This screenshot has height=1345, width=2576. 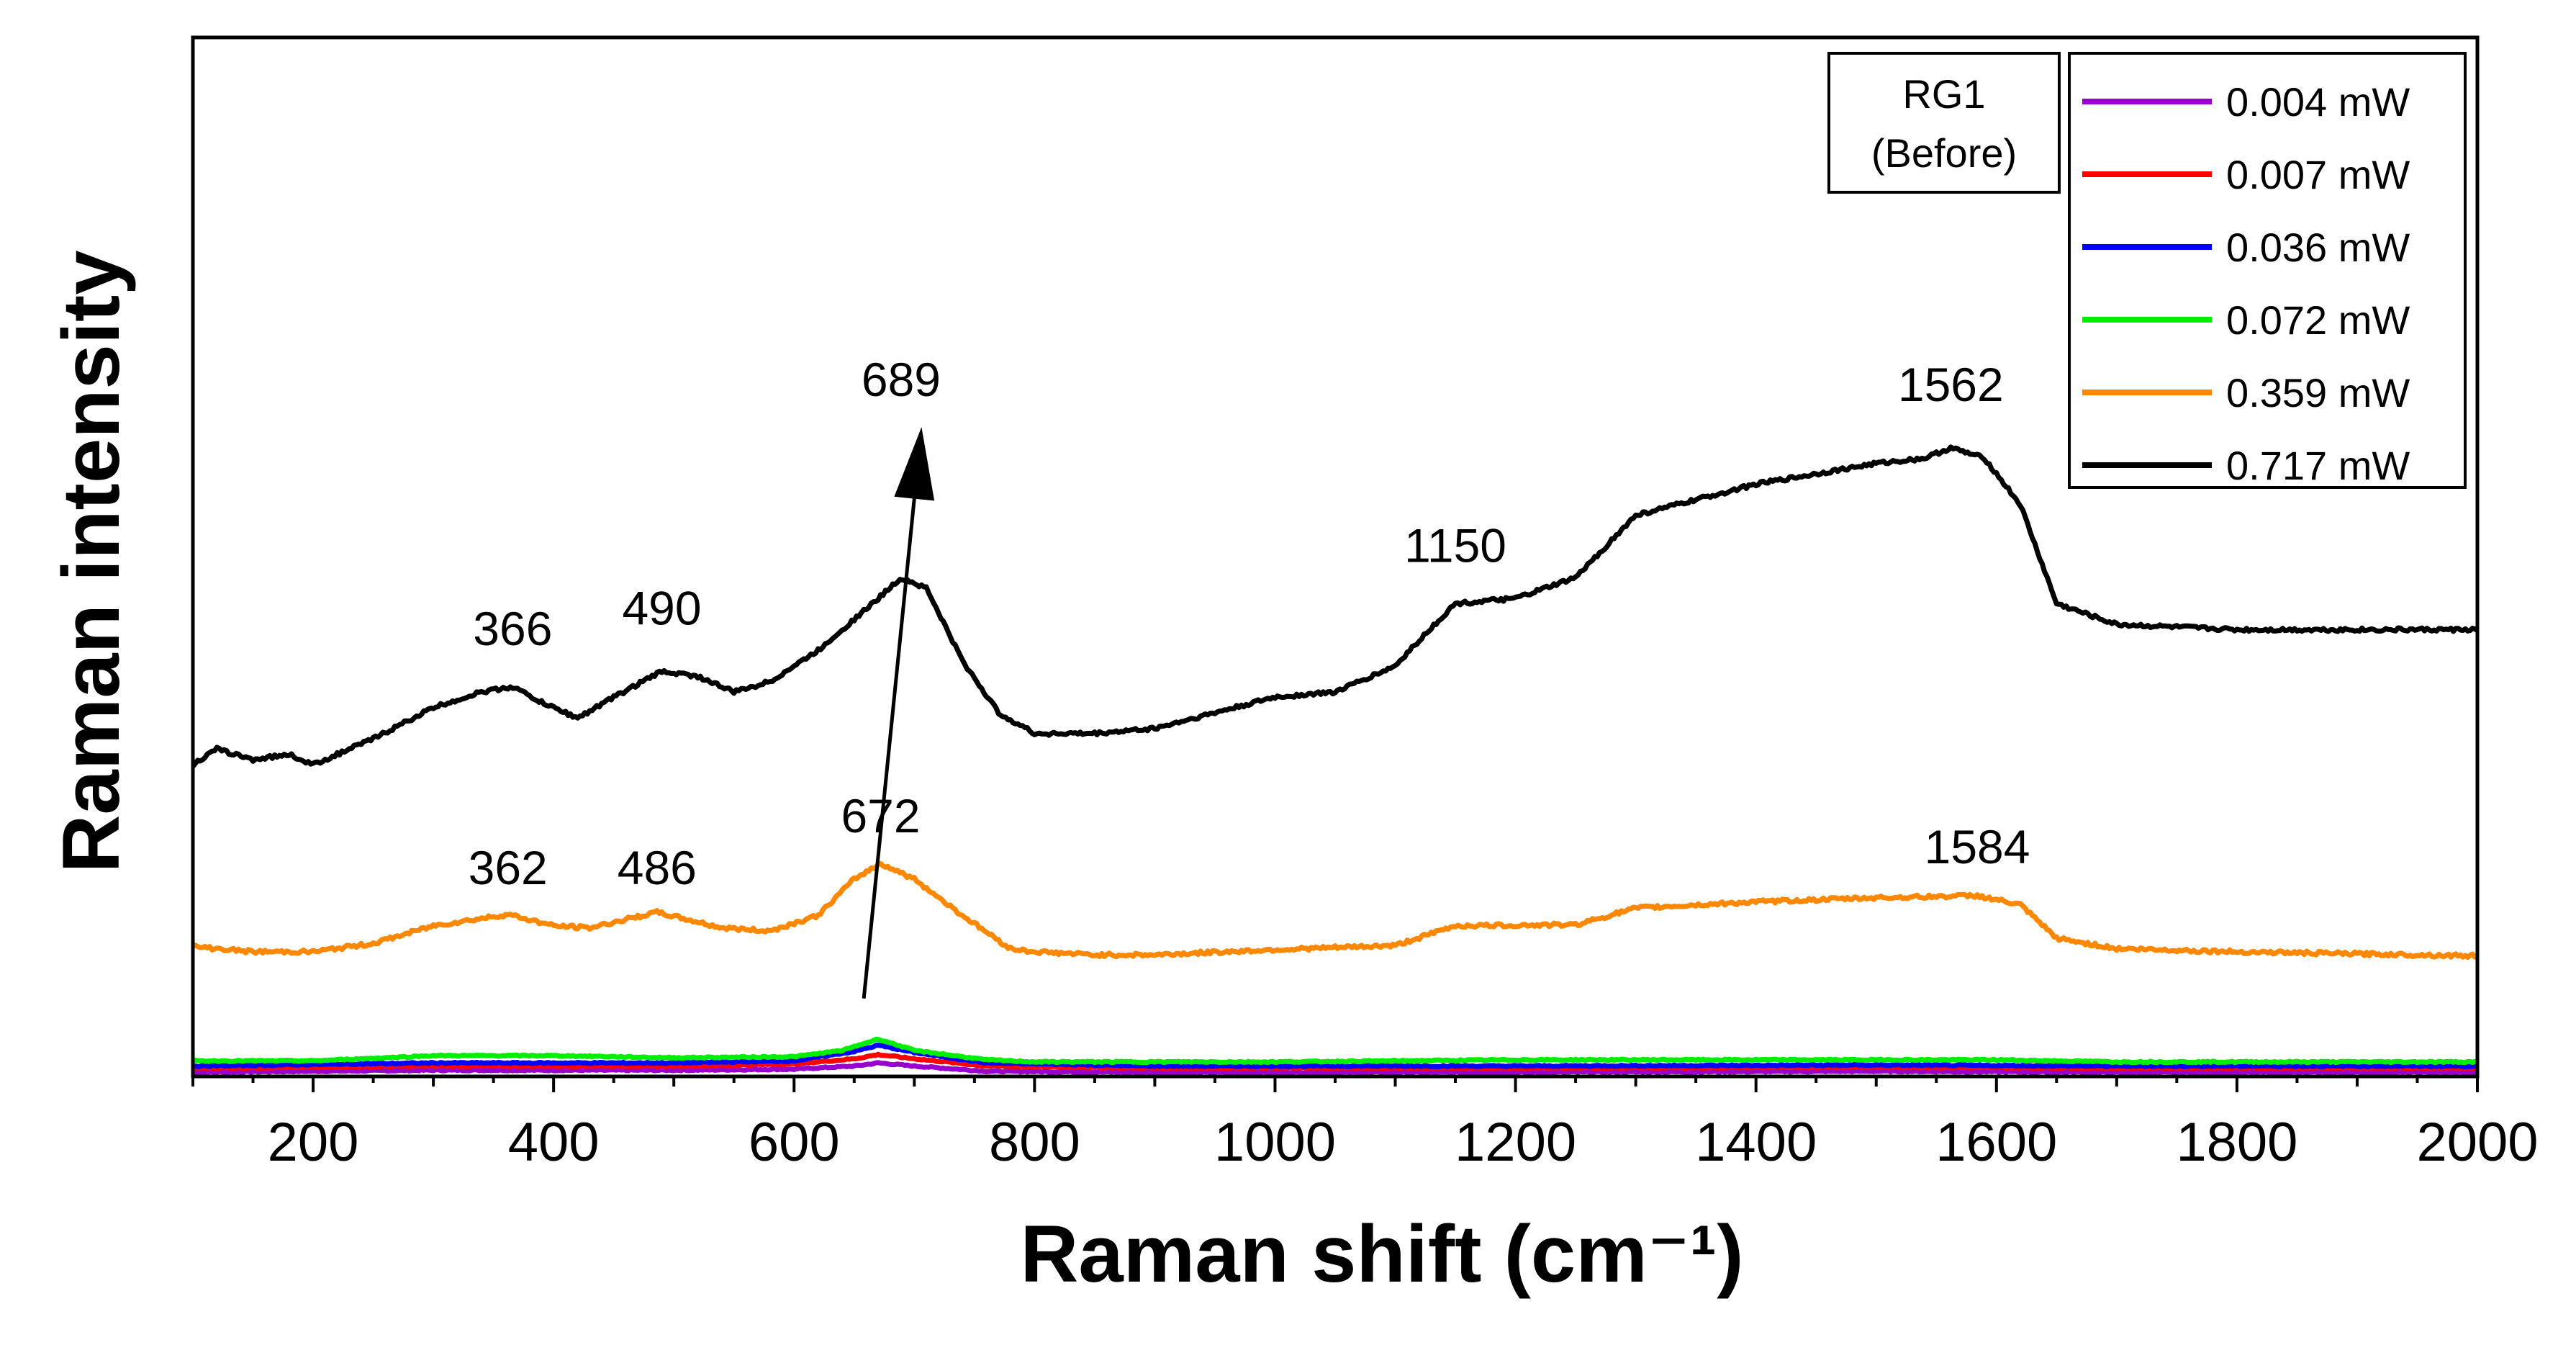 I want to click on legend-label: 0.007 mW, so click(x=2318, y=174).